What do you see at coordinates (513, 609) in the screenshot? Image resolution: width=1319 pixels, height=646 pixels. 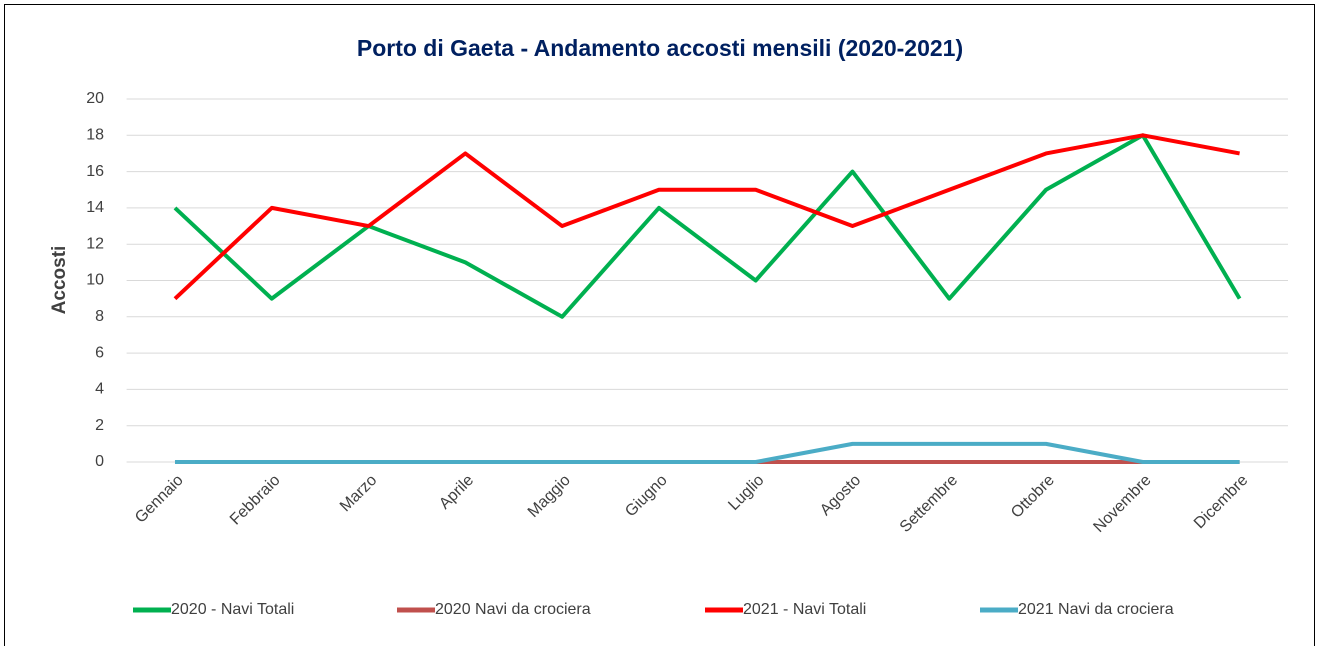 I see `legend-label: 2020 Navi da crociera` at bounding box center [513, 609].